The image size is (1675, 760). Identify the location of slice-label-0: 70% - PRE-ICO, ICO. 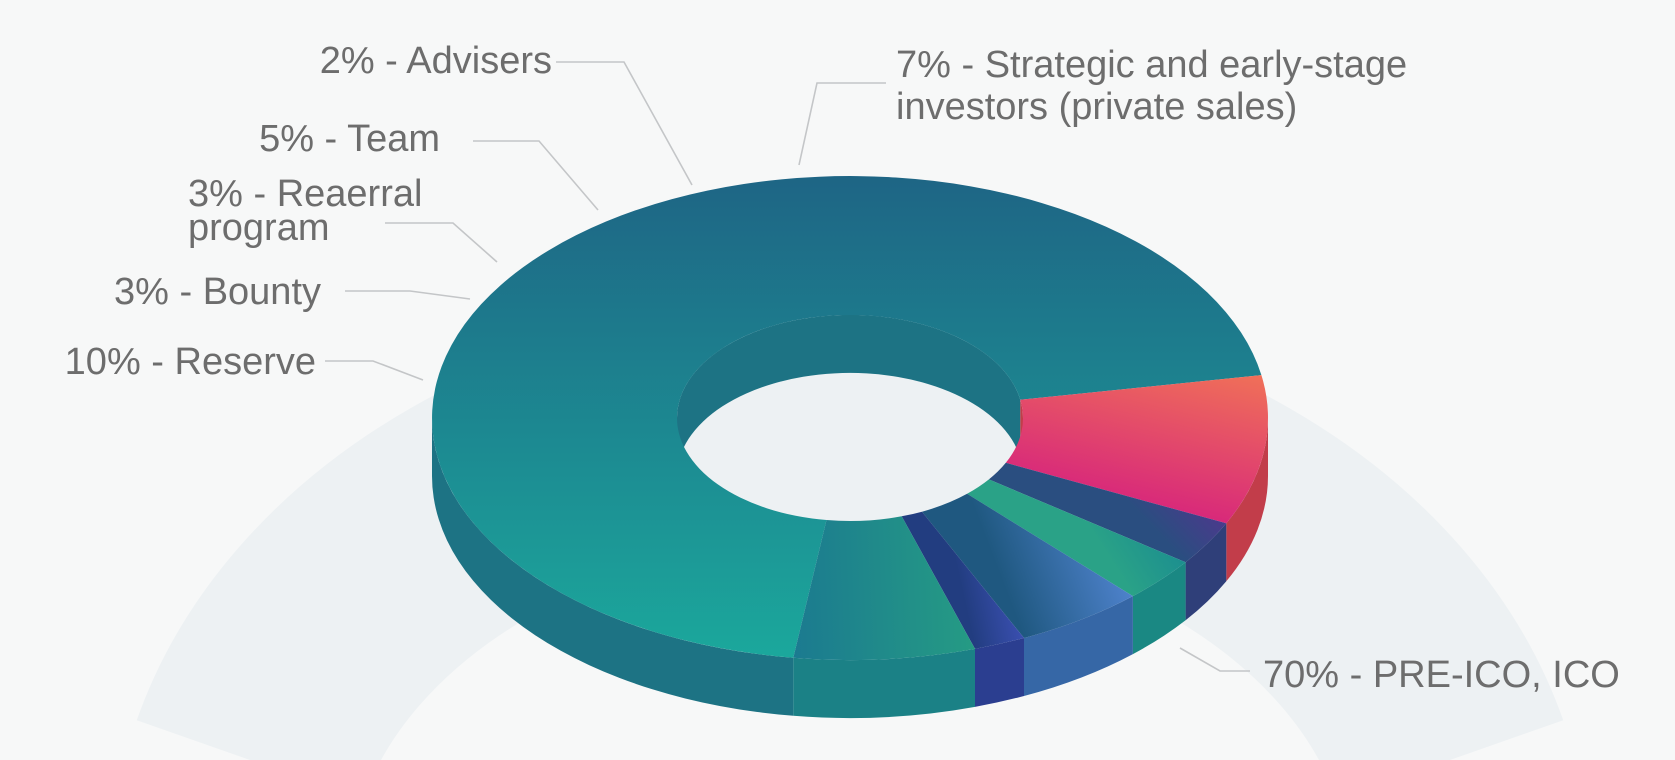
(1441, 675).